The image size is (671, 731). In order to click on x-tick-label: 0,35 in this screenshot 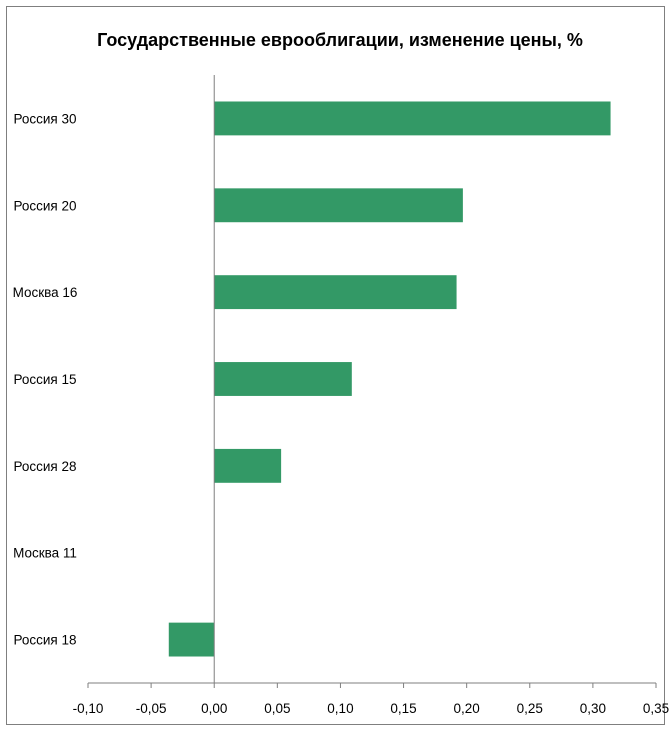, I will do `click(656, 708)`.